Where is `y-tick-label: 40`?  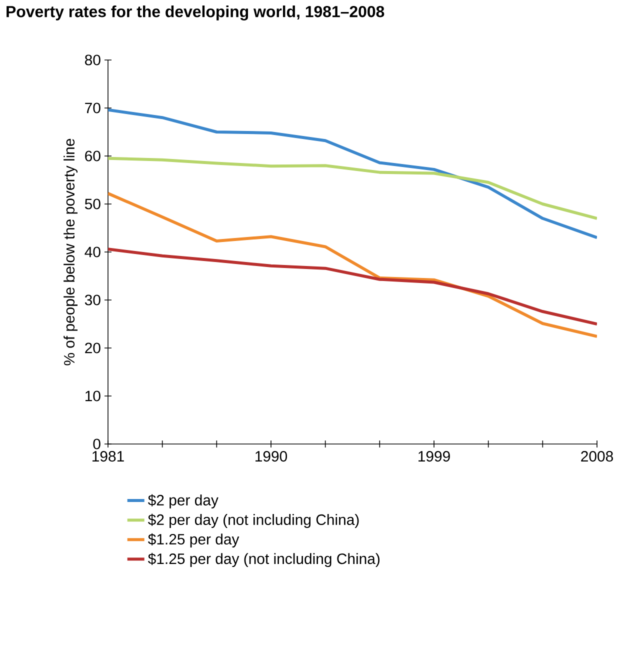 y-tick-label: 40 is located at coordinates (92, 252).